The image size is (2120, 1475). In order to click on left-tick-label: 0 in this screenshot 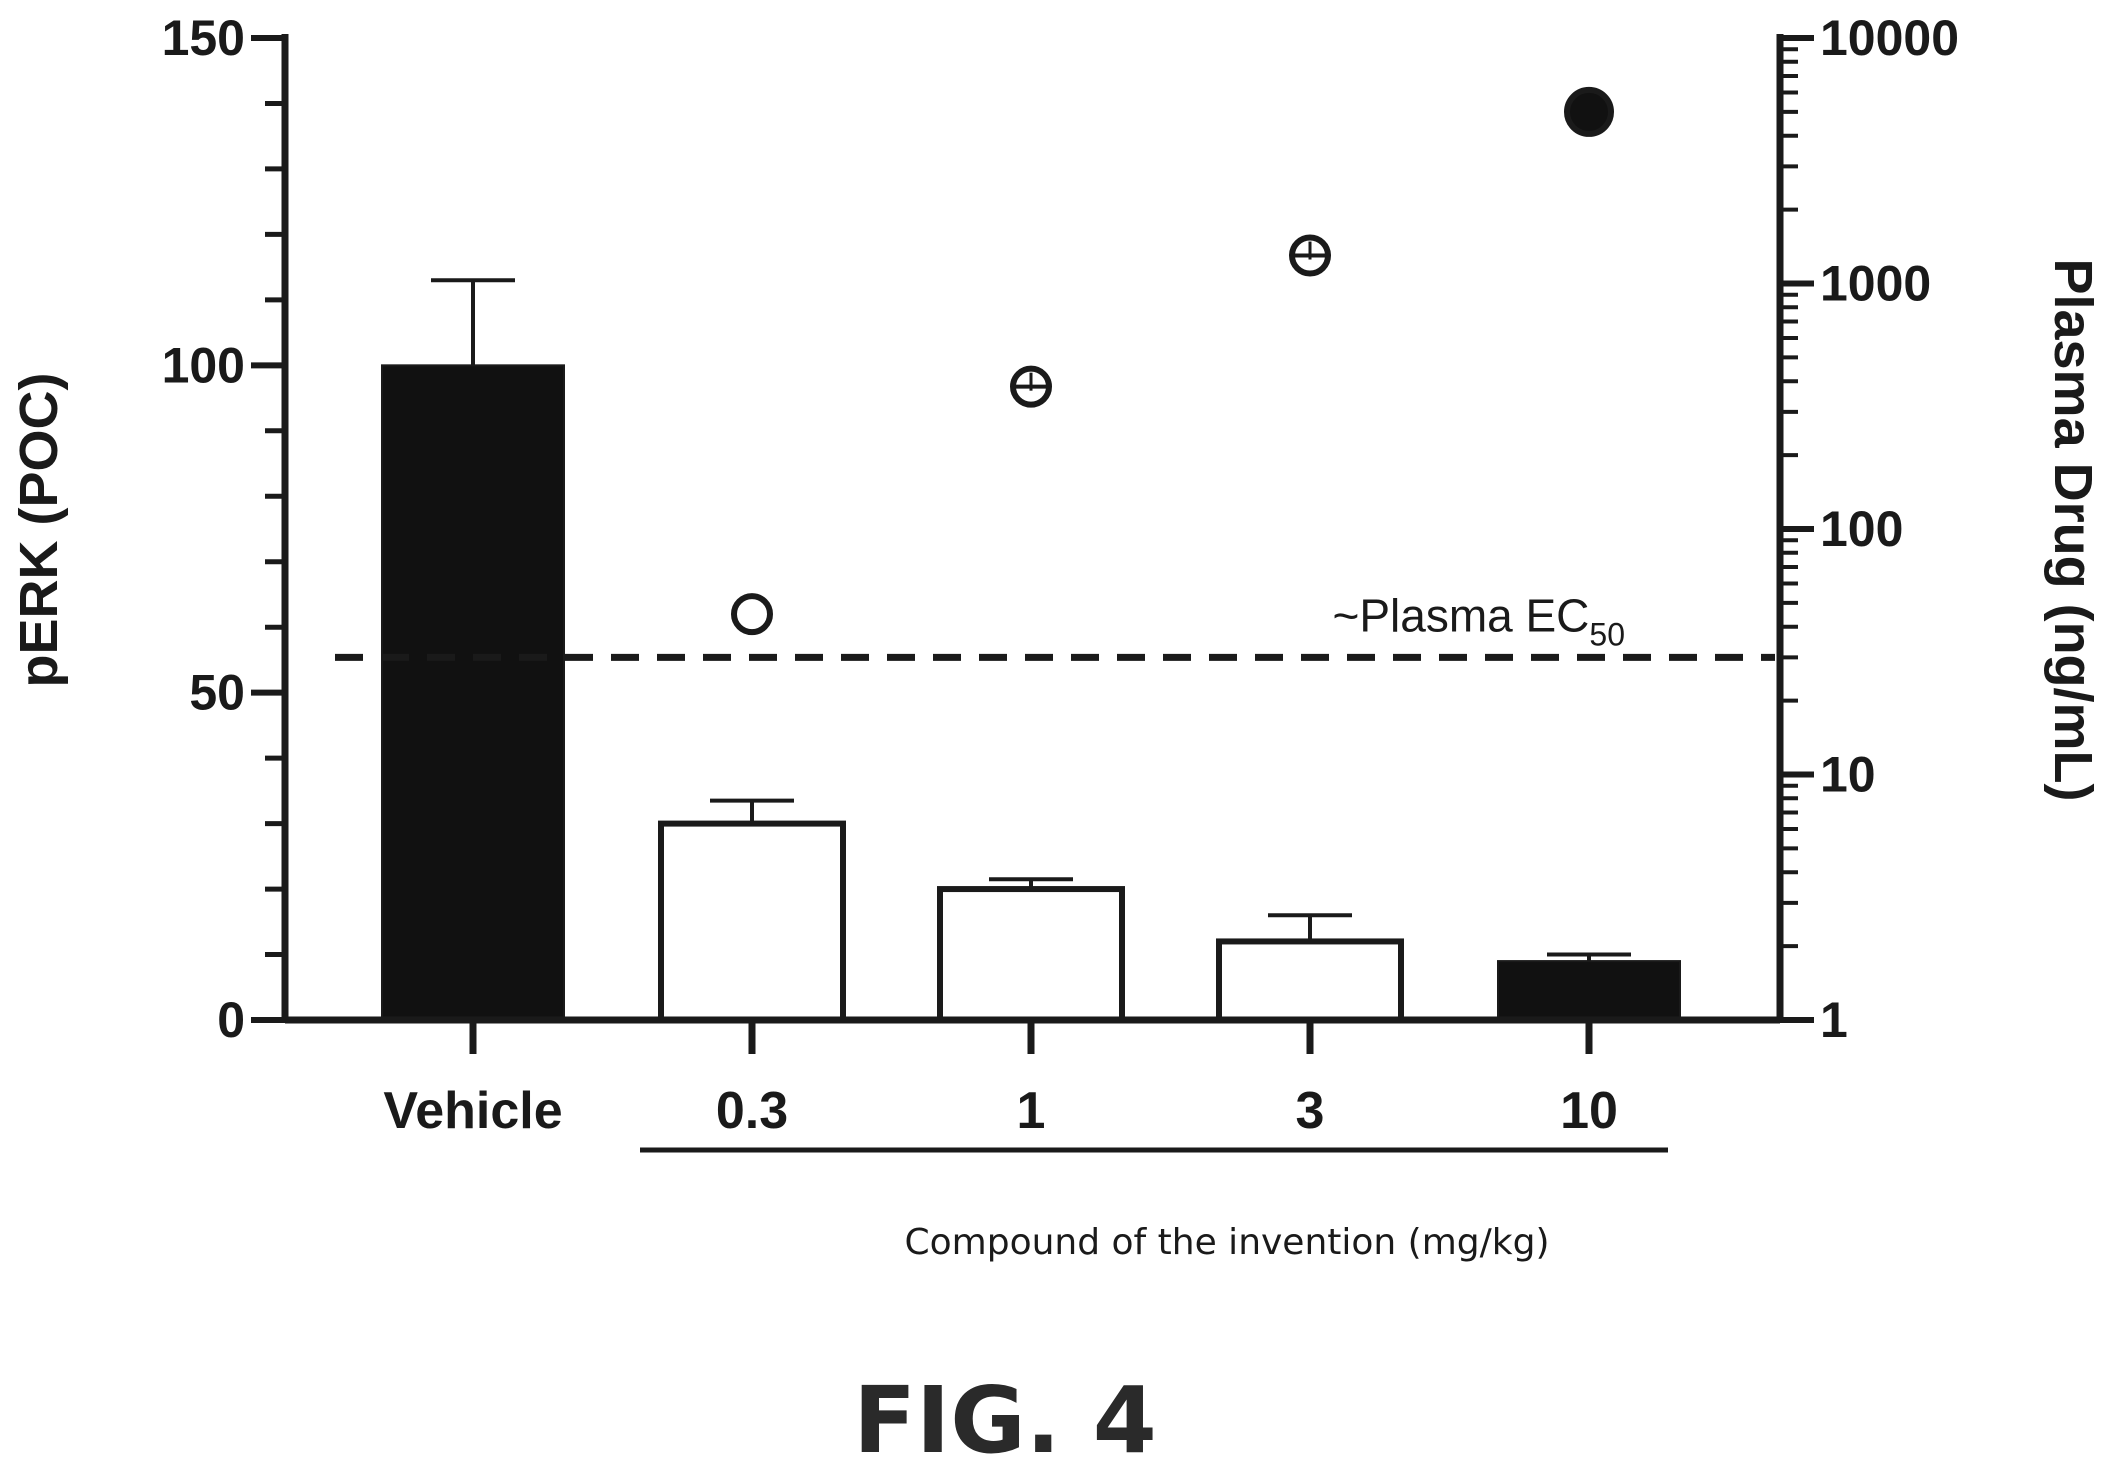, I will do `click(231, 1020)`.